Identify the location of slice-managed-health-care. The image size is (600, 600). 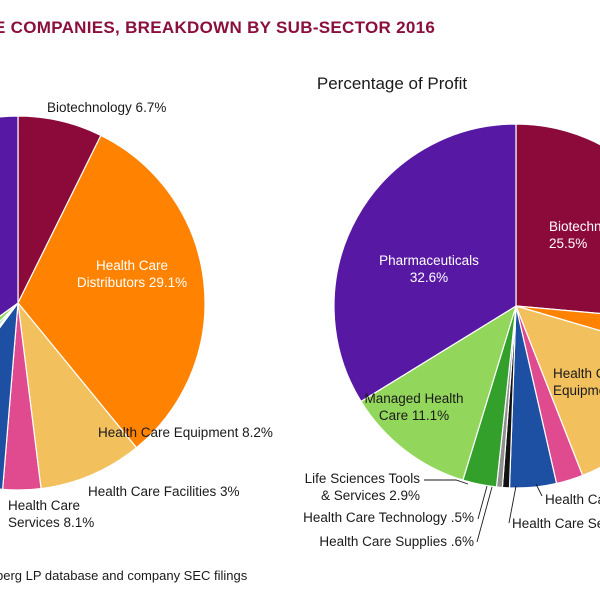
(439, 392).